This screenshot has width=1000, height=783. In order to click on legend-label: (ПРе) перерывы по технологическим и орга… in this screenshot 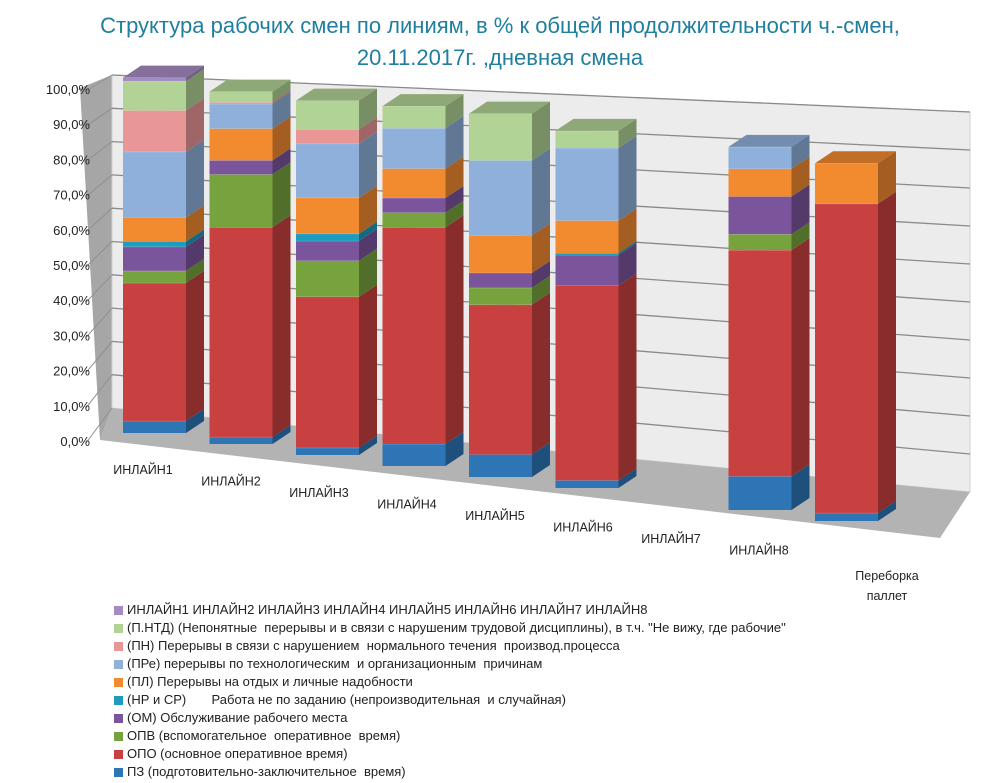, I will do `click(335, 663)`.